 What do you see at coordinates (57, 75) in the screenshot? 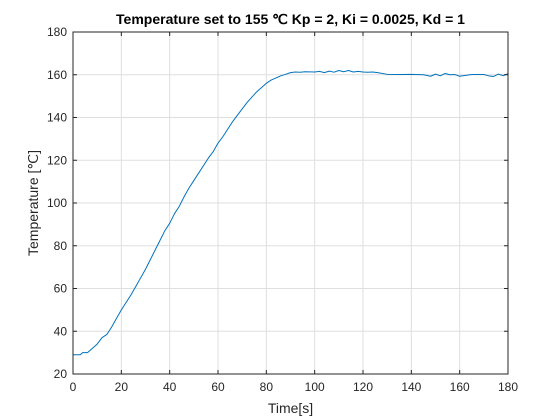
I see `y-tick-label: 160` at bounding box center [57, 75].